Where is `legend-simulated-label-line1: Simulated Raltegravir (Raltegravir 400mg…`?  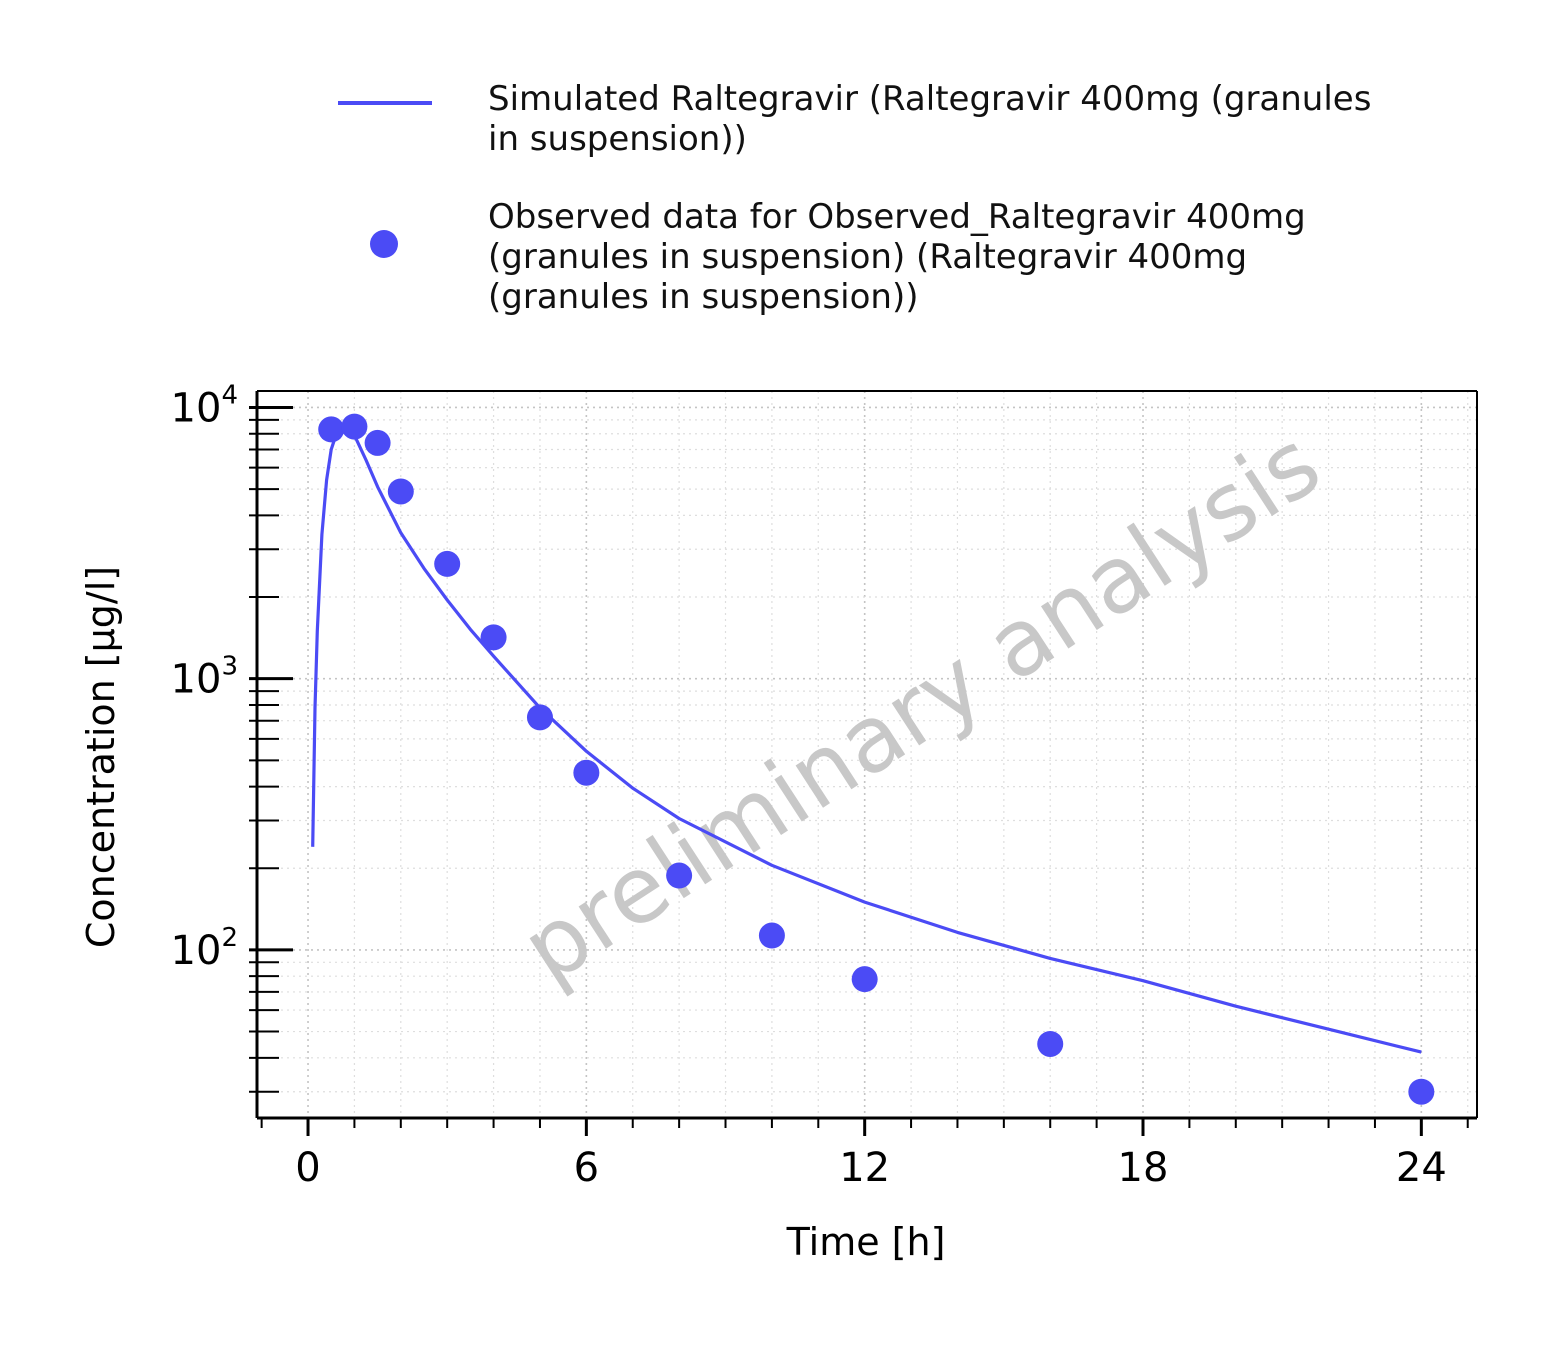 legend-simulated-label-line1: Simulated Raltegravir (Raltegravir 400mg… is located at coordinates (929, 99).